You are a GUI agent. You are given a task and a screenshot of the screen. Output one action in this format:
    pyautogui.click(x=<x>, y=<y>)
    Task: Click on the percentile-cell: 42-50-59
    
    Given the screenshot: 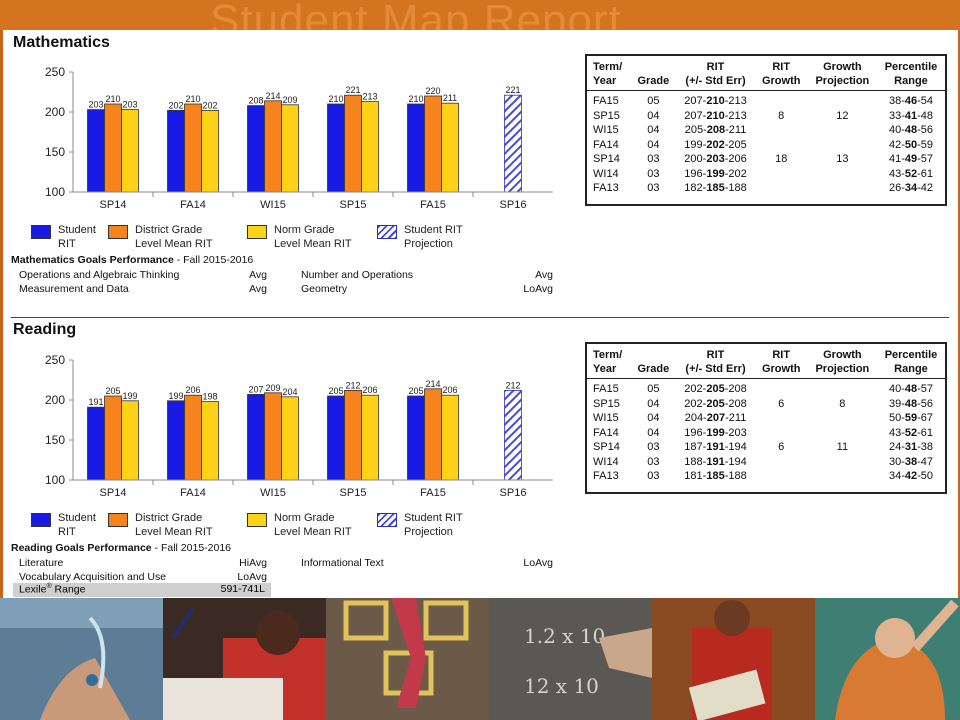 What is the action you would take?
    pyautogui.click(x=911, y=144)
    